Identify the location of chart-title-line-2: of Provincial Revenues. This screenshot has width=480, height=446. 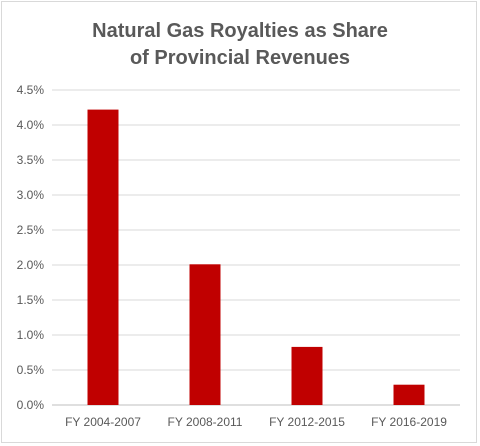
(240, 58).